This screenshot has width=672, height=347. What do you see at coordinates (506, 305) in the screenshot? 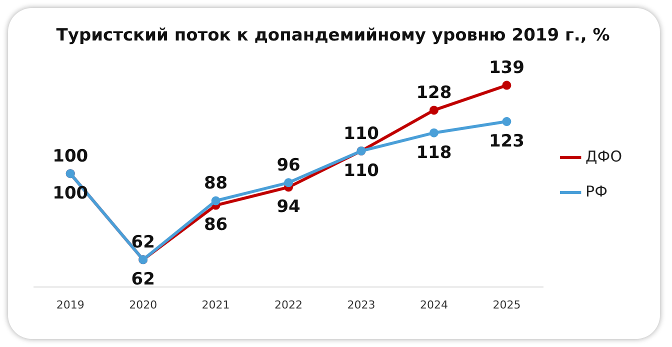
I see `x-tick-label: 2025` at bounding box center [506, 305].